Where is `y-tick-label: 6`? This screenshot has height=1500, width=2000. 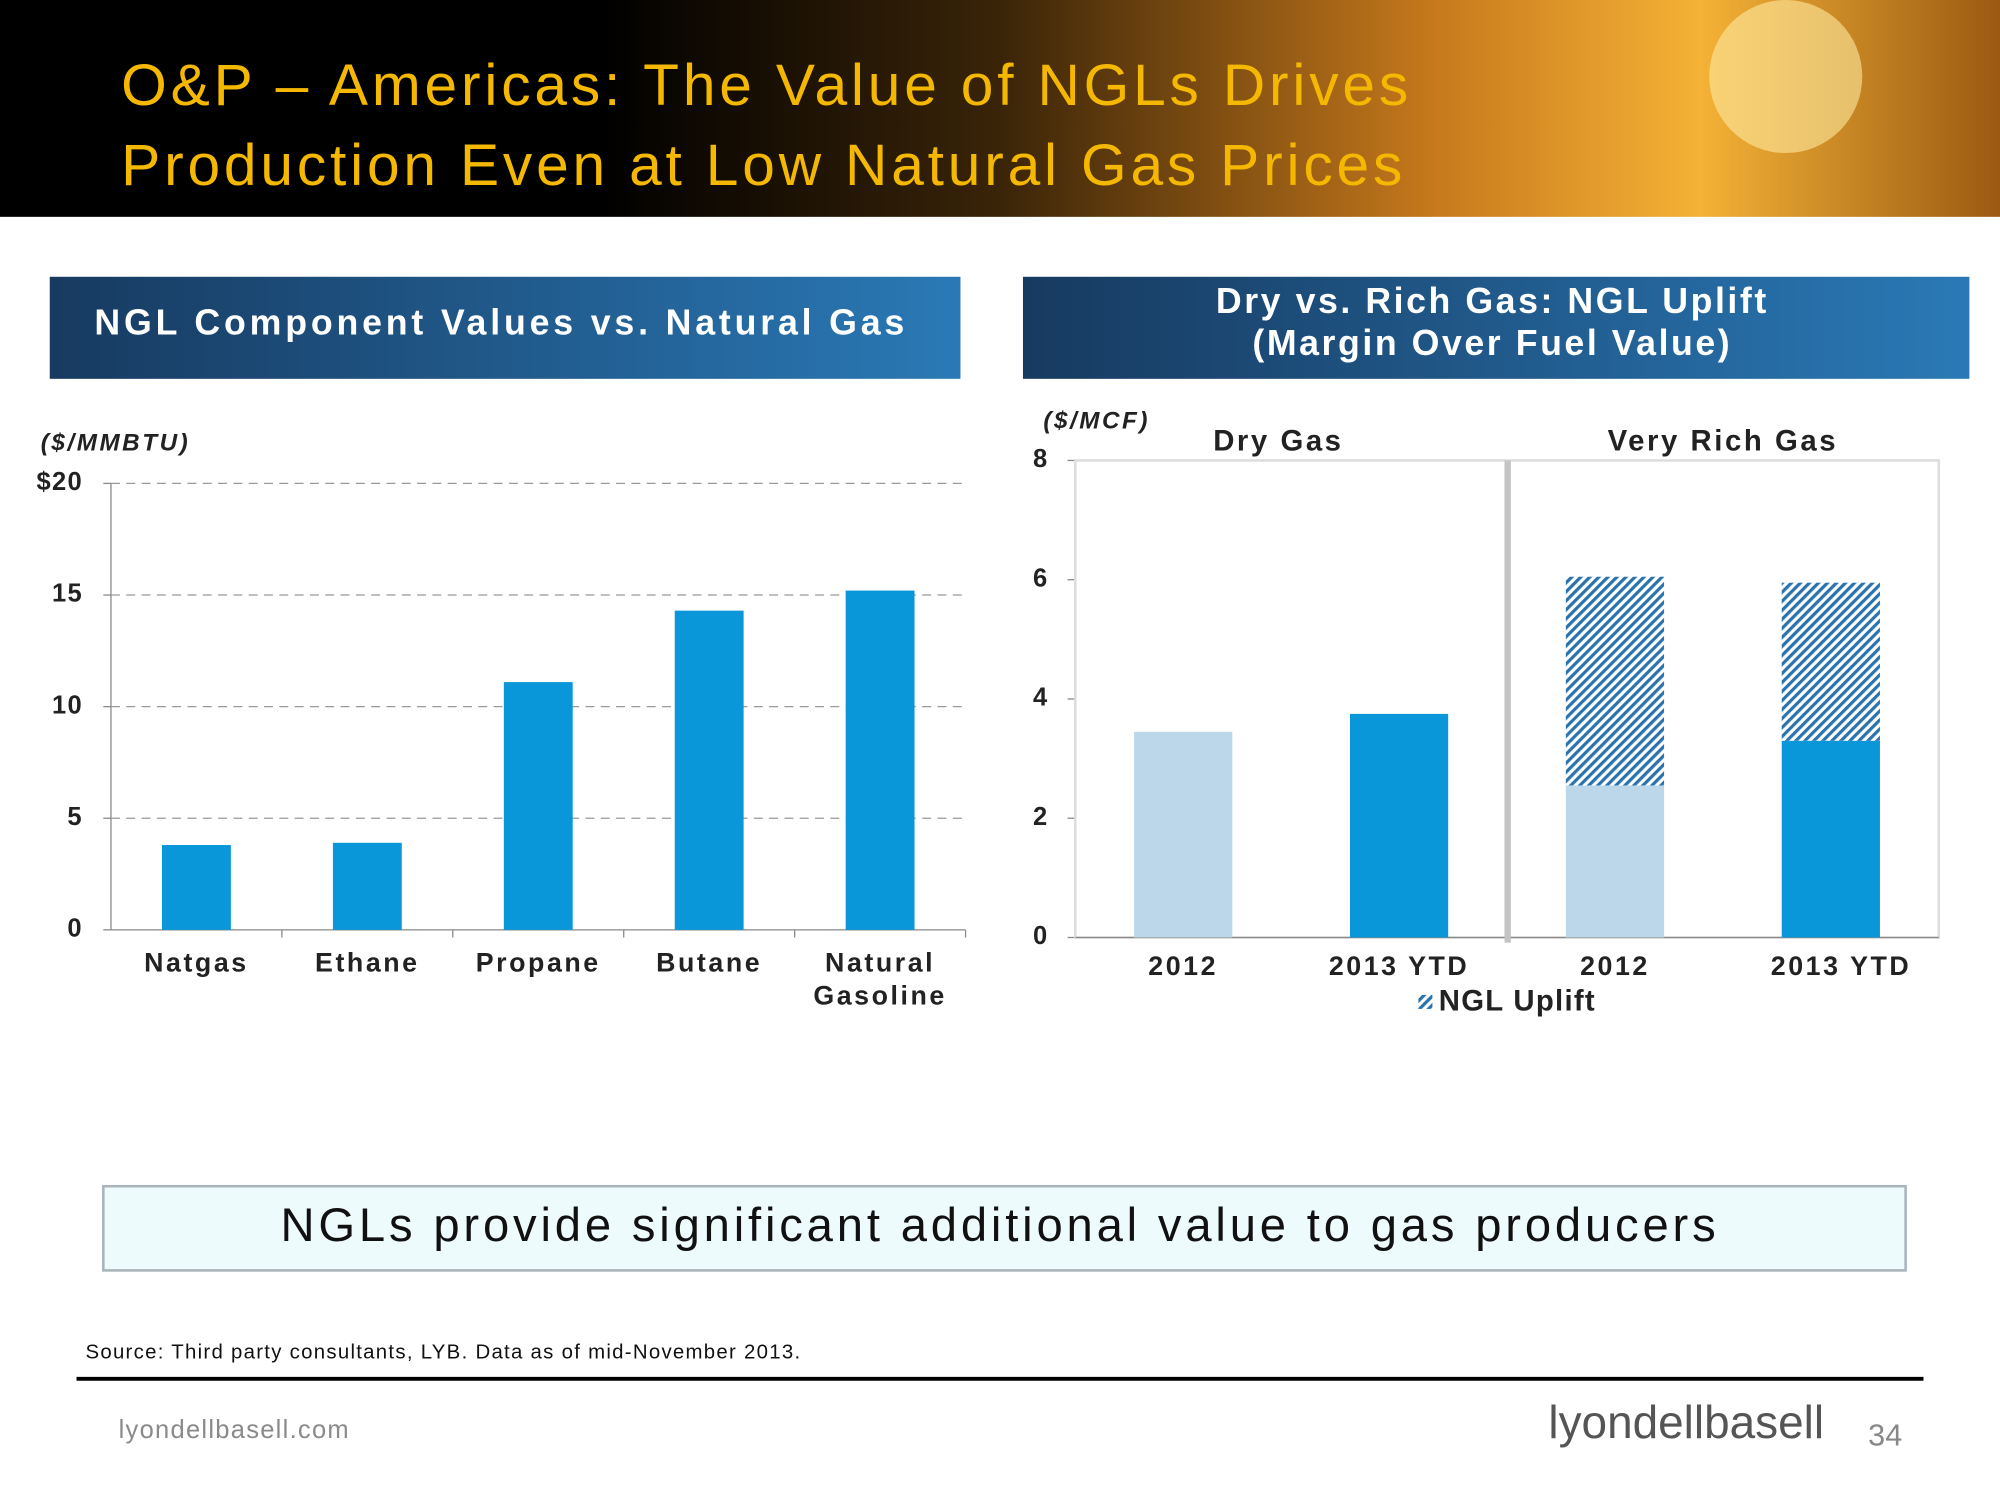
y-tick-label: 6 is located at coordinates (1040, 578).